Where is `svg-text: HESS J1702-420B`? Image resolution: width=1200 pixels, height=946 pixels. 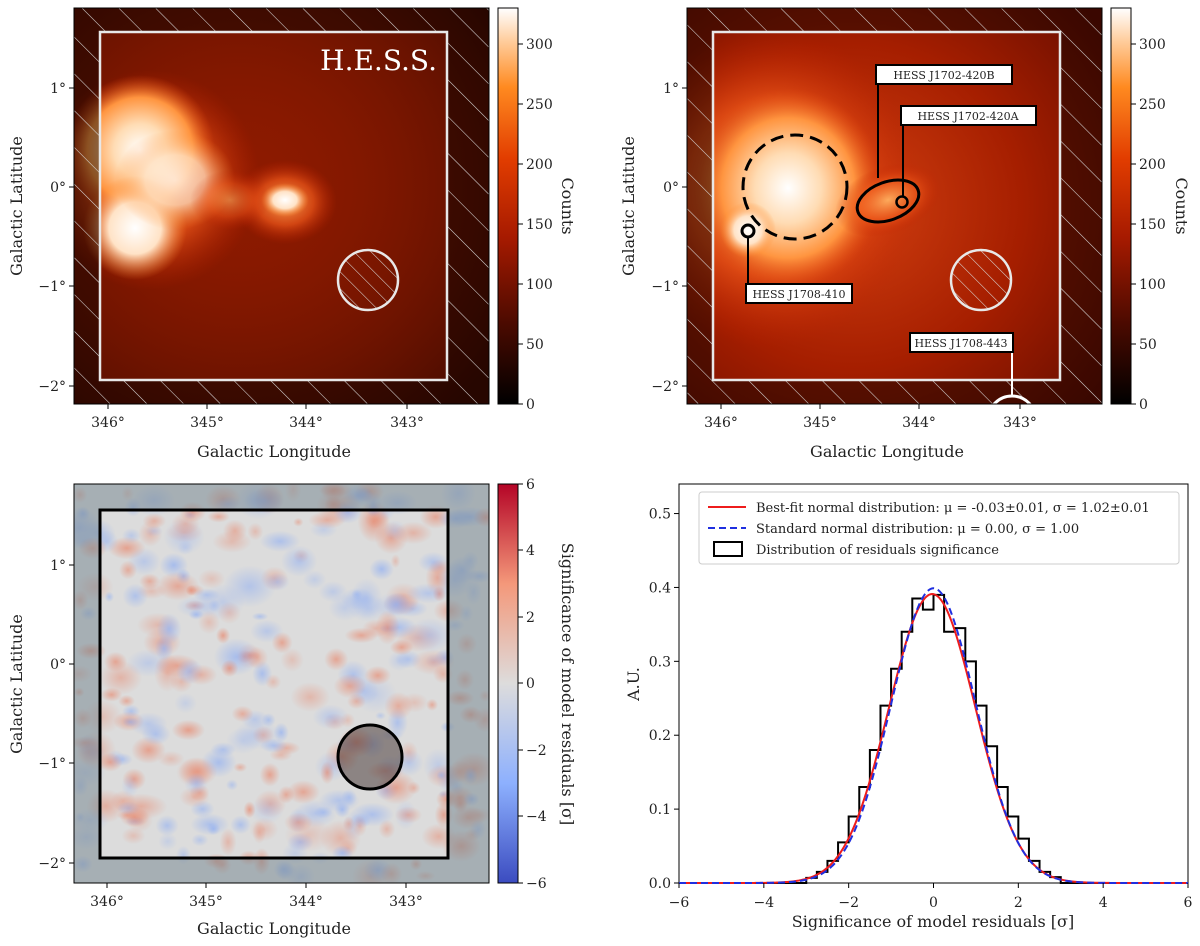
svg-text: HESS J1702-420B is located at coordinates (943, 75).